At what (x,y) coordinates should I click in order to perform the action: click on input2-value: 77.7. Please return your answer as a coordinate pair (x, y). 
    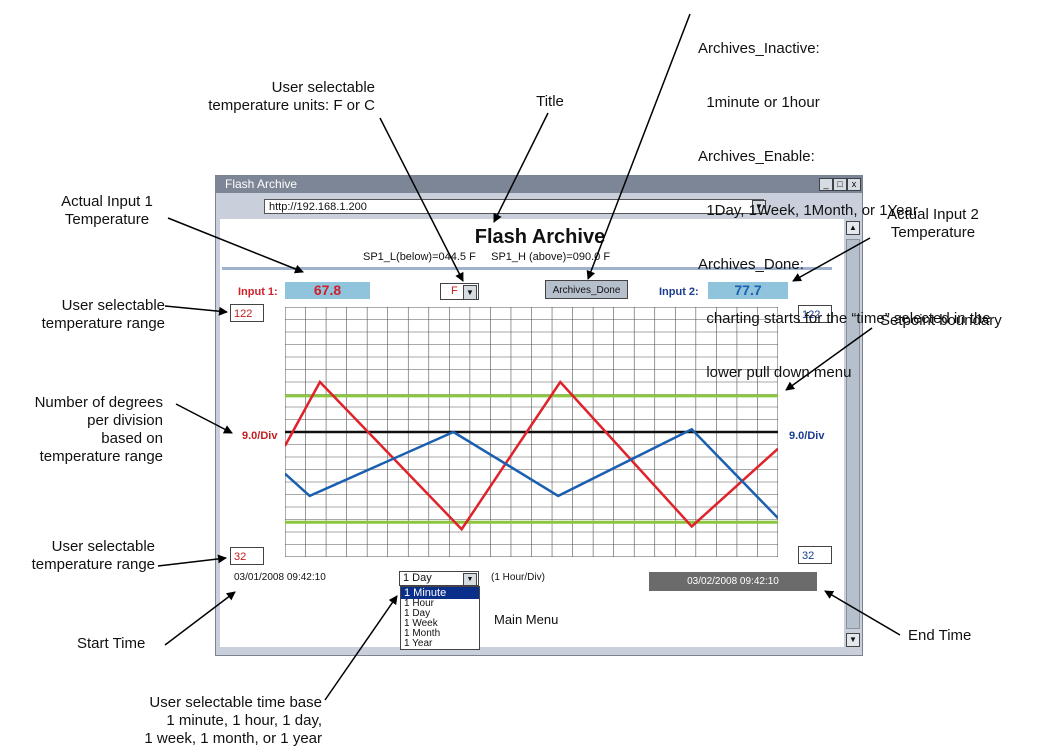
    Looking at the image, I should click on (748, 290).